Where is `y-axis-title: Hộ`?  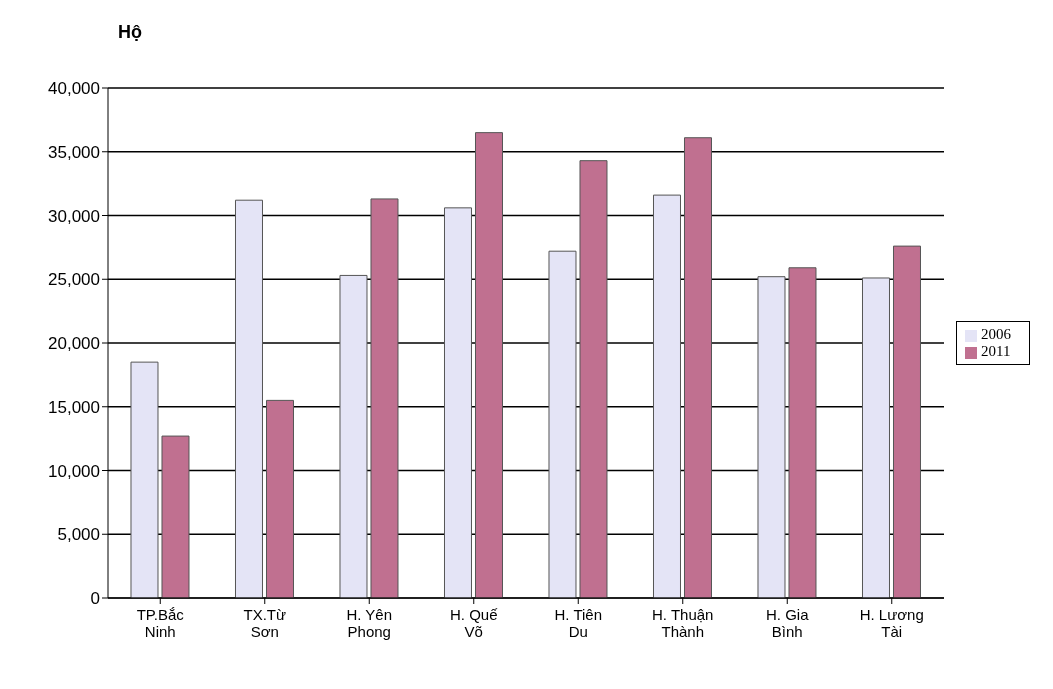
y-axis-title: Hộ is located at coordinates (130, 32).